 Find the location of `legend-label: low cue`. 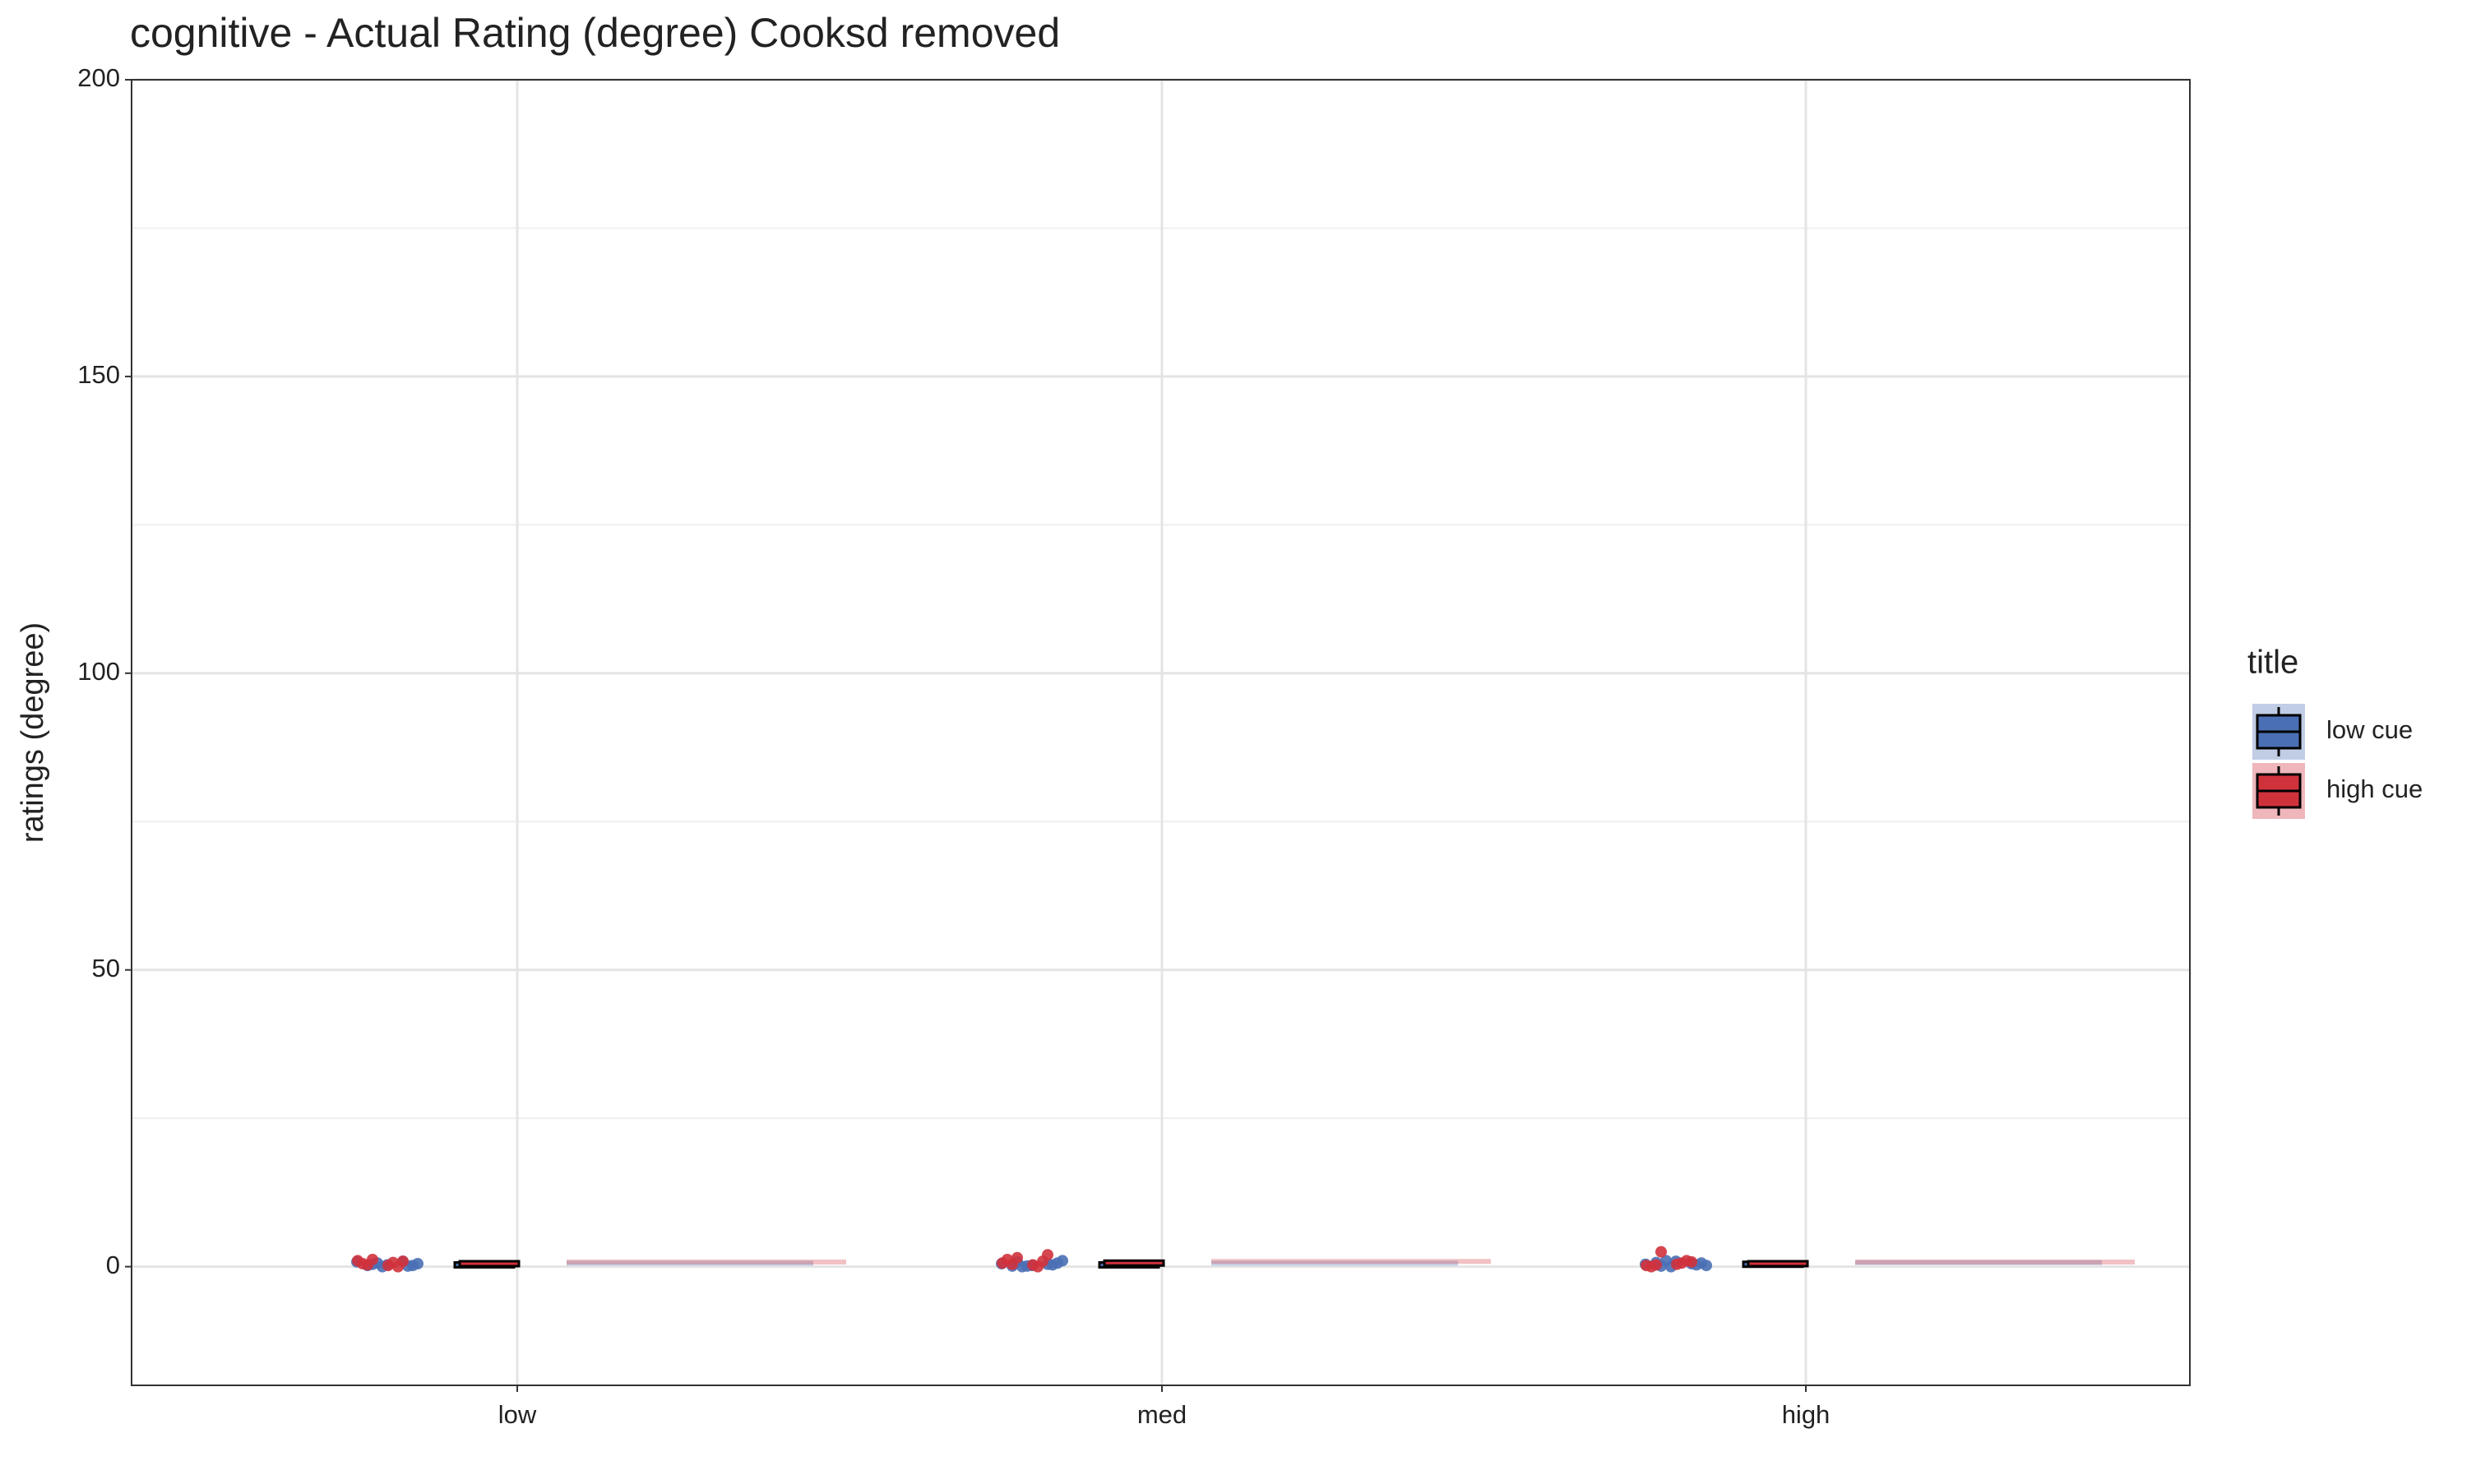

legend-label: low cue is located at coordinates (2369, 730).